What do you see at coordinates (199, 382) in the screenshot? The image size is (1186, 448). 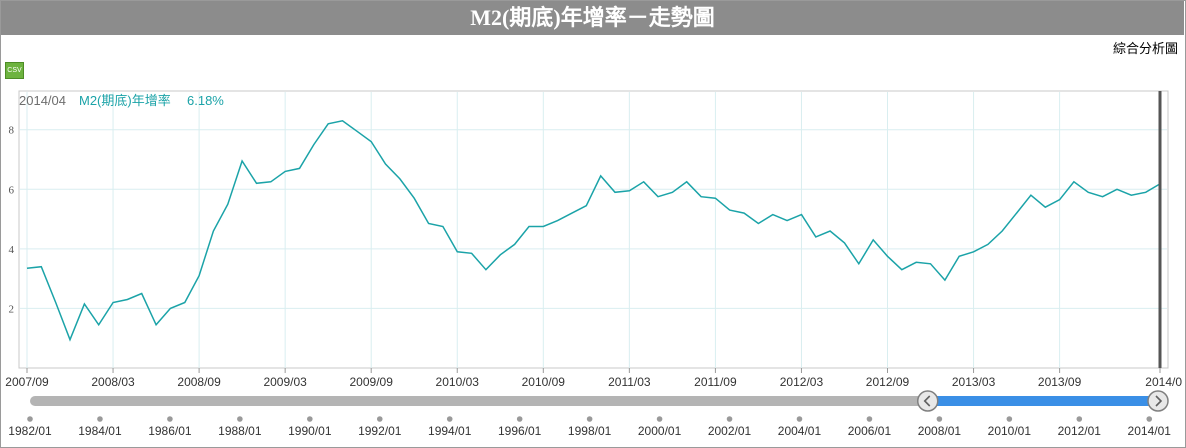 I see `x-tick-label: 2008/09` at bounding box center [199, 382].